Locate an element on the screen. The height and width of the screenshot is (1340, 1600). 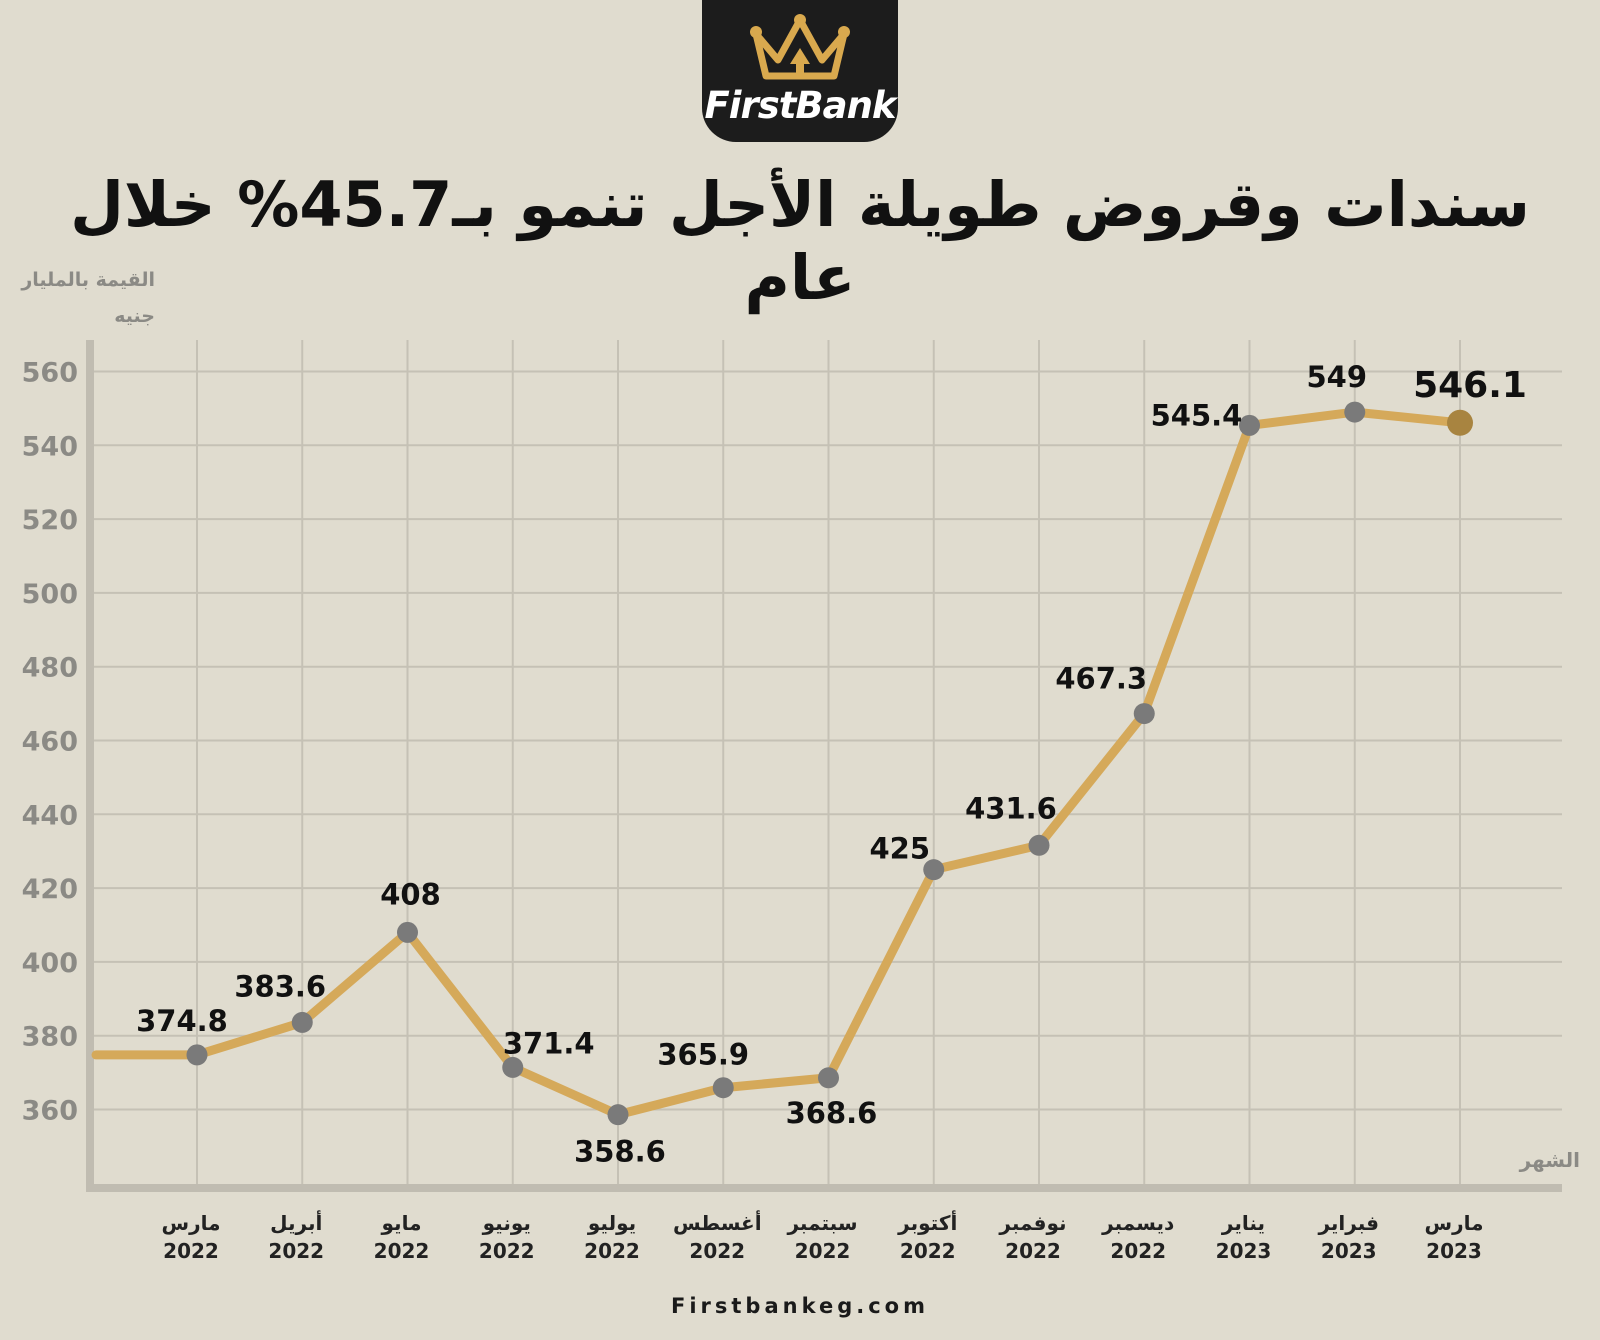
y-tick-label: 460 is located at coordinates (50, 742).